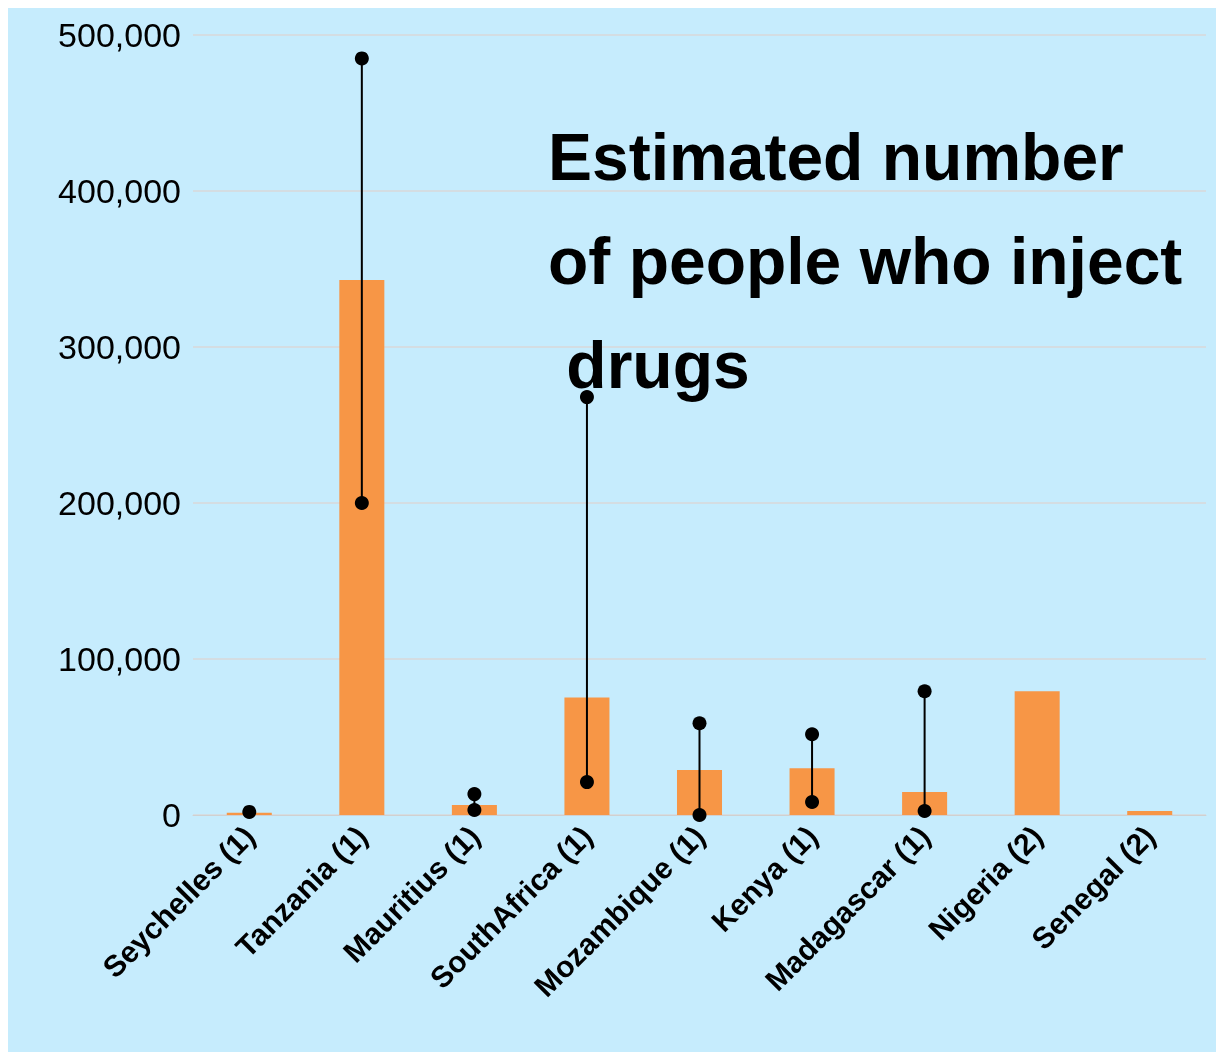 Image resolution: width=1224 pixels, height=1060 pixels. Describe the element at coordinates (119, 659) in the screenshot. I see `y-tick-label: 100,000` at that location.